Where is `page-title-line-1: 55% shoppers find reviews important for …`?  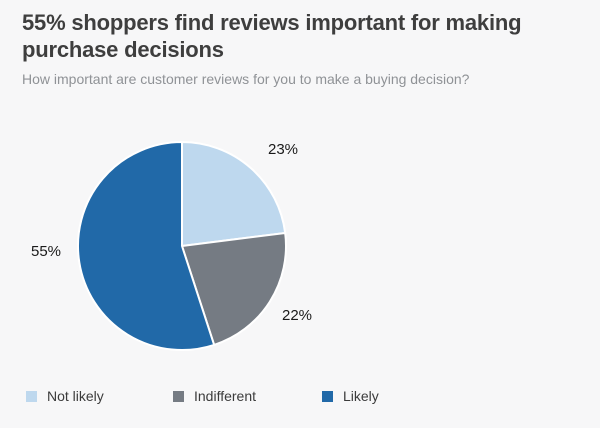 page-title-line-1: 55% shoppers find reviews important for … is located at coordinates (272, 22).